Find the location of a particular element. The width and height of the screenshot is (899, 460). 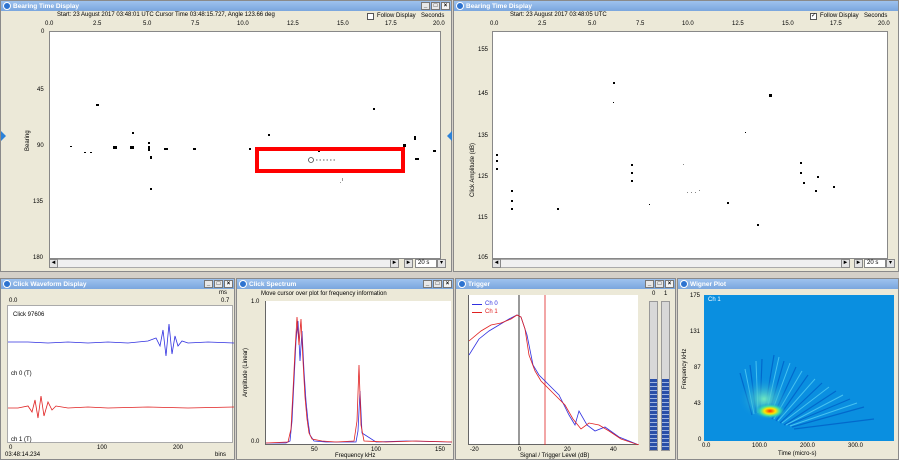

ch0-label: ch 0 (T) is located at coordinates (21, 374).